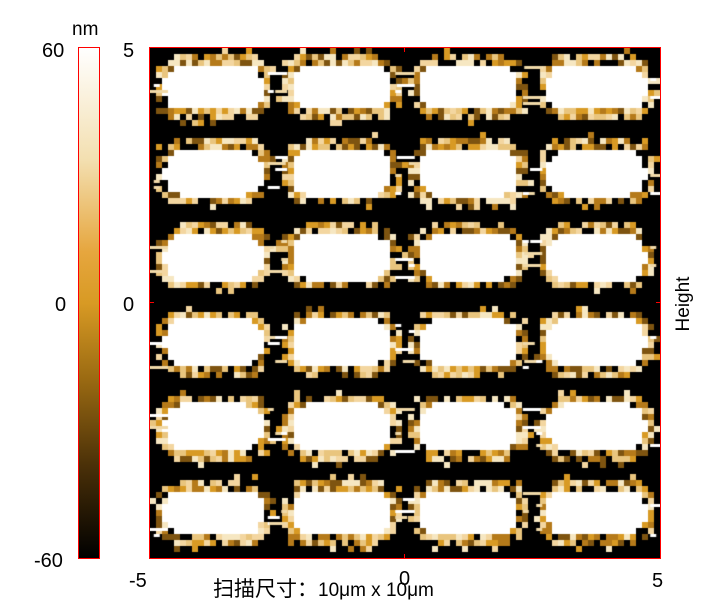  I want to click on height-label: Height, so click(683, 304).